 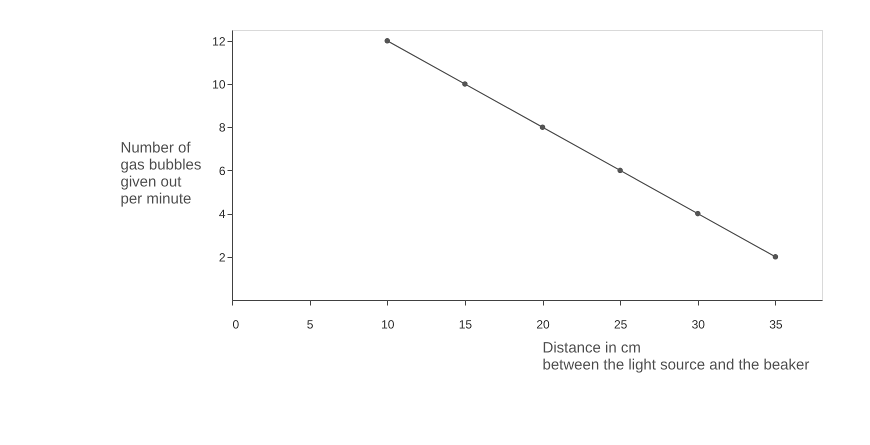 What do you see at coordinates (543, 325) in the screenshot?
I see `x-tick-label: 20` at bounding box center [543, 325].